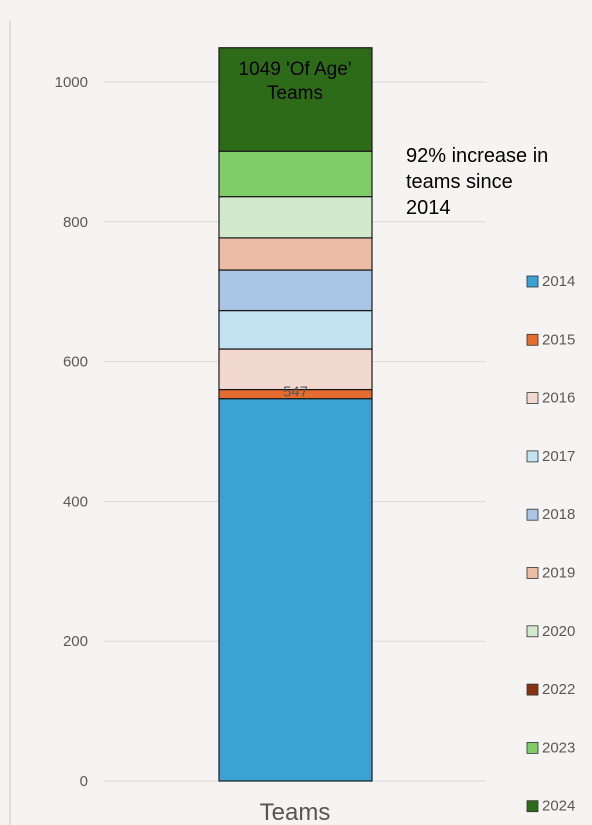 The image size is (592, 825). Describe the element at coordinates (532, 573) in the screenshot. I see `legend-swatch-2019` at that location.